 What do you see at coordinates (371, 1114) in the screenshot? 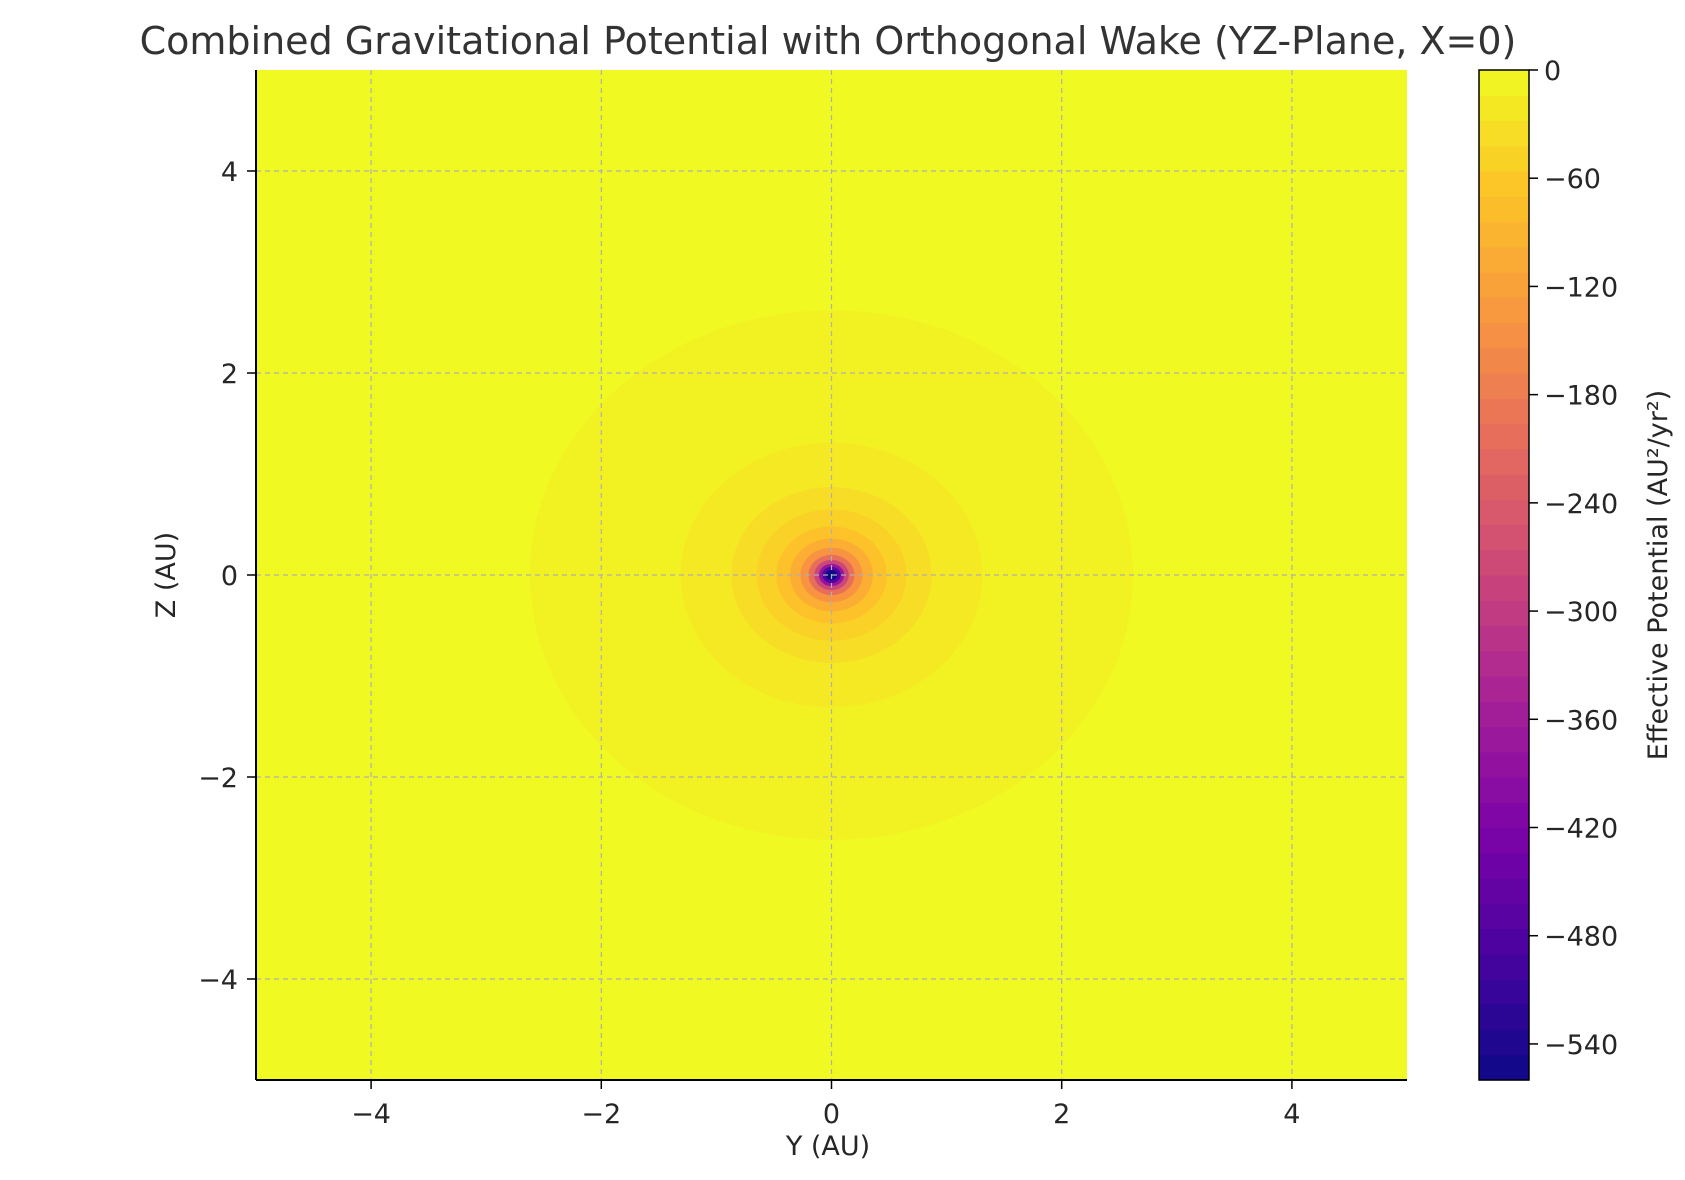
I see `x-tick-label: −4` at bounding box center [371, 1114].